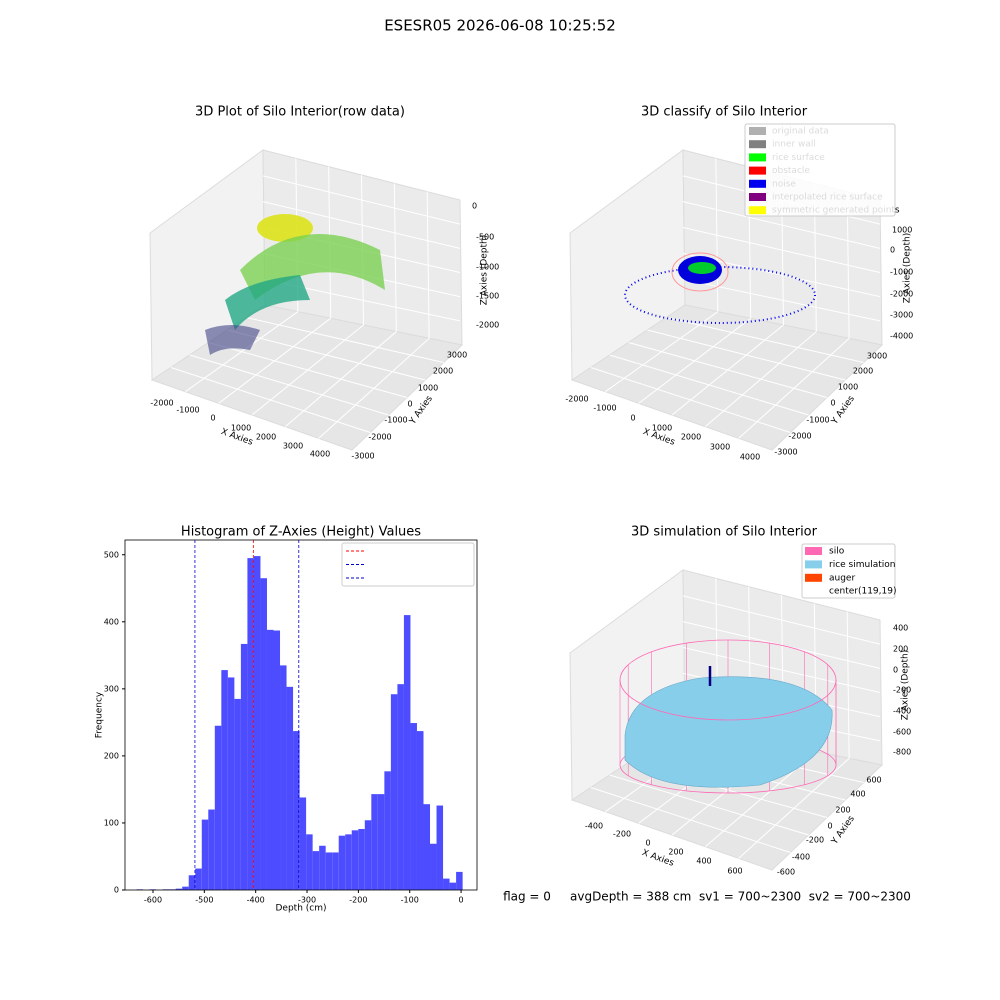  I want to click on x-tick-label: 1000, so click(241, 428).